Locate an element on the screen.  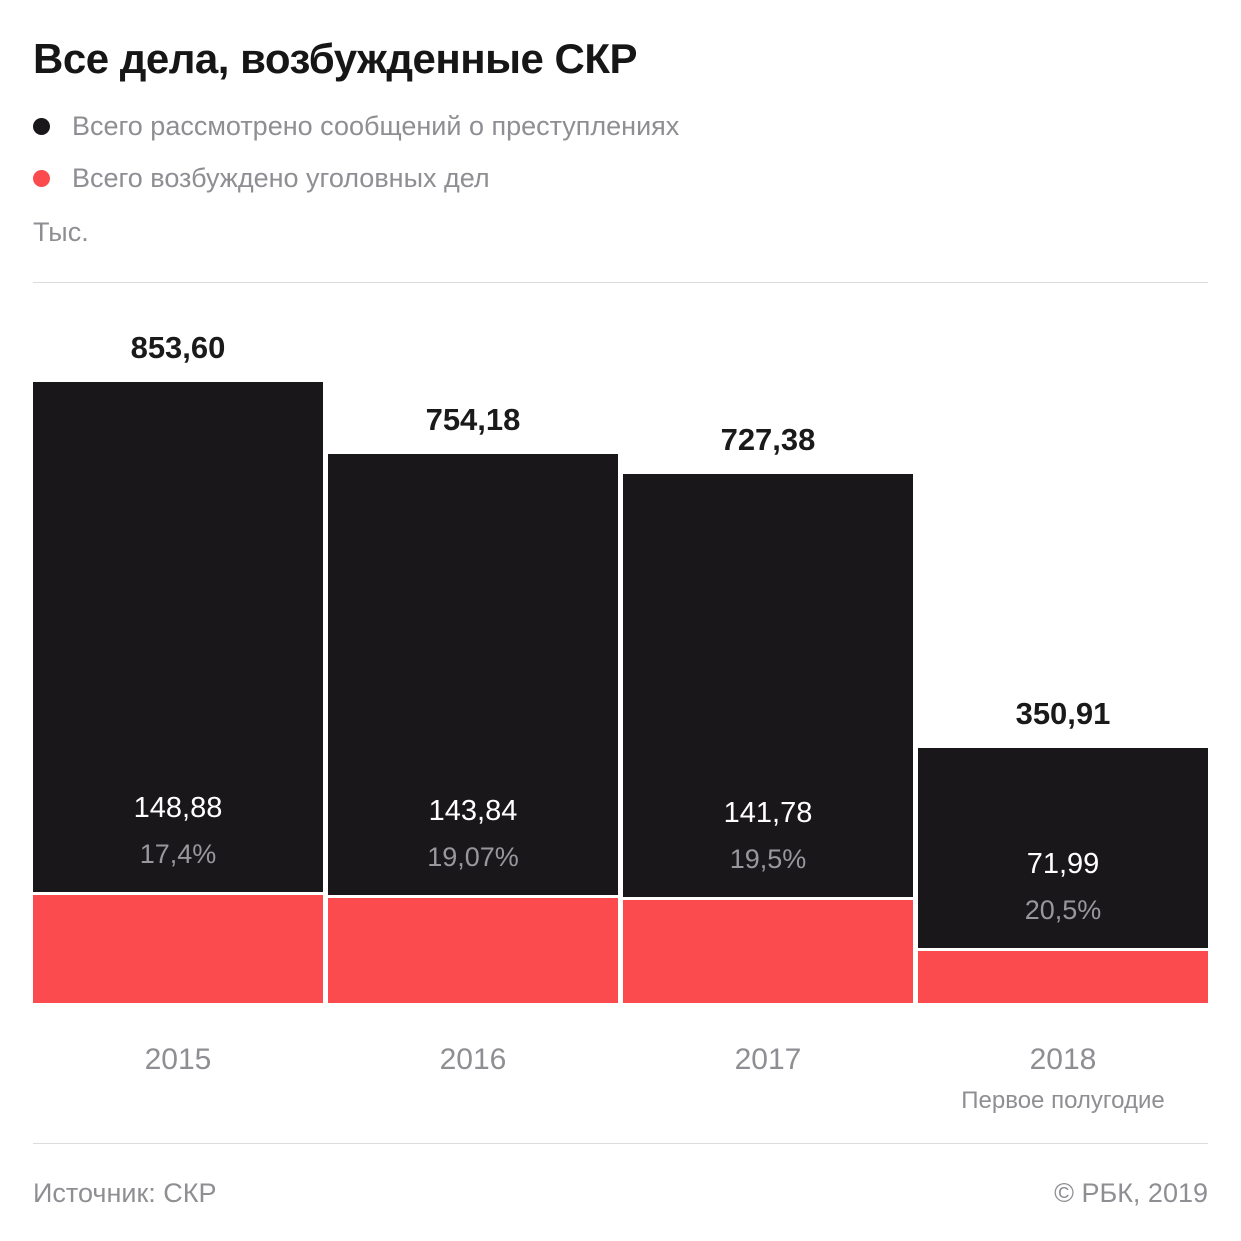
bar-cases-label: 148,88 is located at coordinates (178, 808).